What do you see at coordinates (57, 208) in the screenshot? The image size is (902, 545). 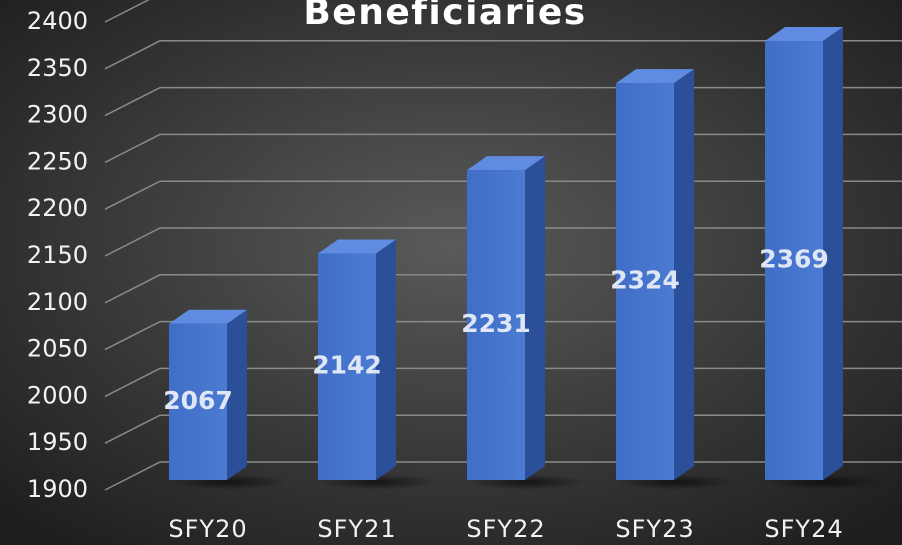 I see `y-tick-label: 2200` at bounding box center [57, 208].